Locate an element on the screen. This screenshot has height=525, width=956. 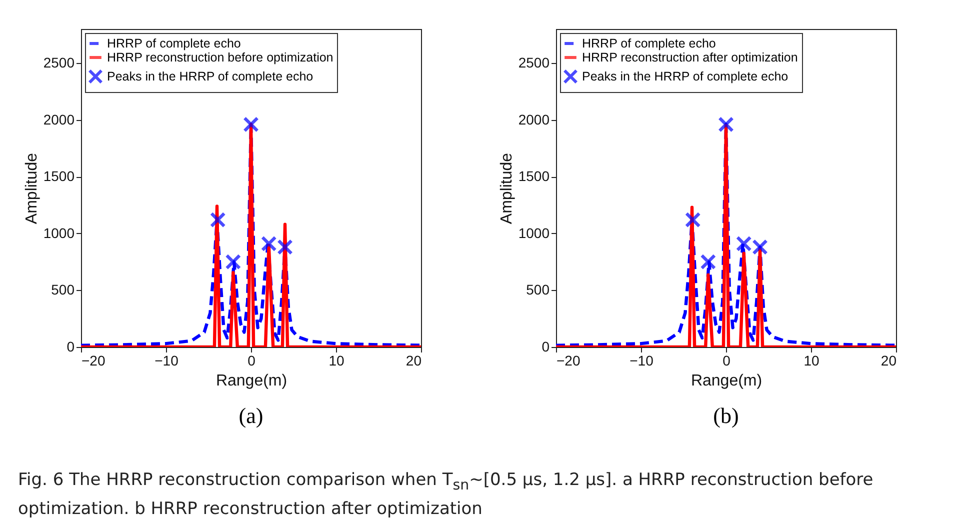
caption: Fig. 6 The HRRP reconstruction comparison when T$_{sn}$~[0.5 μs, 1.2 μs]. a HRRP reconstruction before optimization. b HRRP reconstruction after optimization is located at coordinates (446, 495).